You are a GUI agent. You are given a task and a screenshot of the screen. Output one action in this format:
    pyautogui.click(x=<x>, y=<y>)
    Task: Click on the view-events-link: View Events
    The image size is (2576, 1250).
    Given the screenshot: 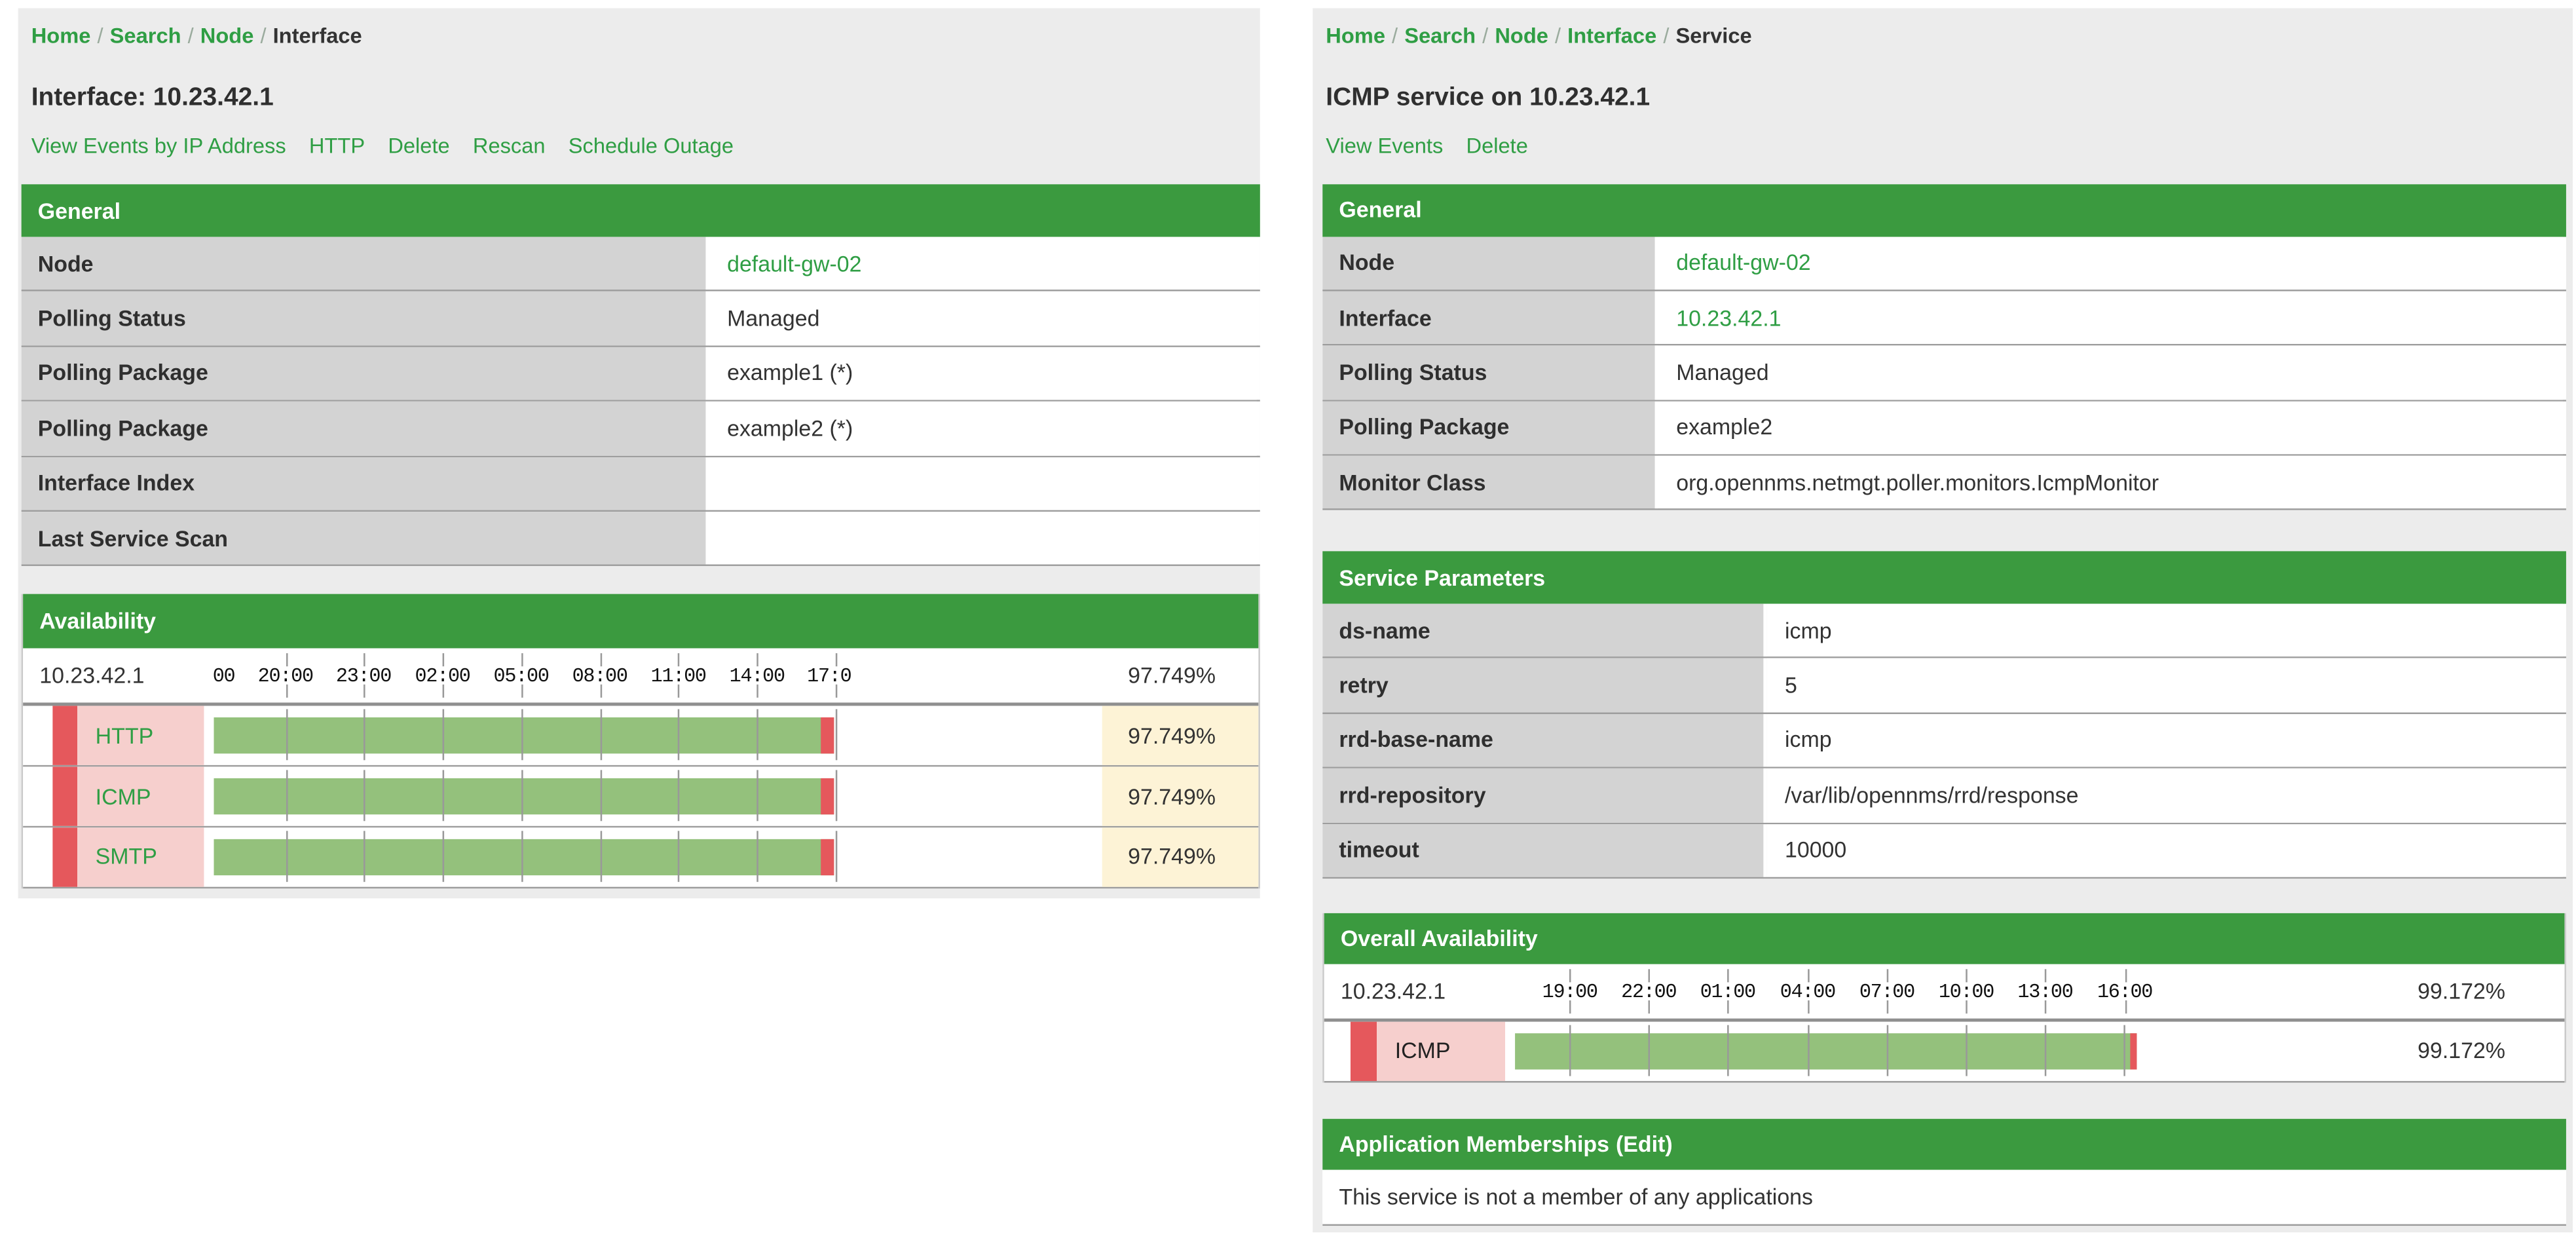 What is the action you would take?
    pyautogui.click(x=1385, y=146)
    